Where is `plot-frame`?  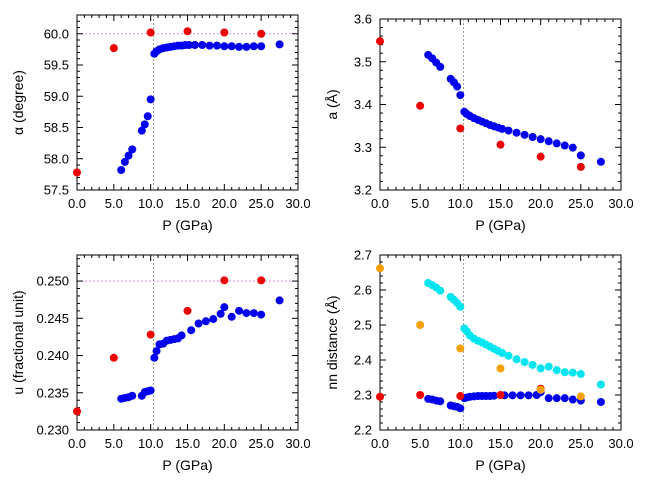
plot-frame is located at coordinates (187, 102).